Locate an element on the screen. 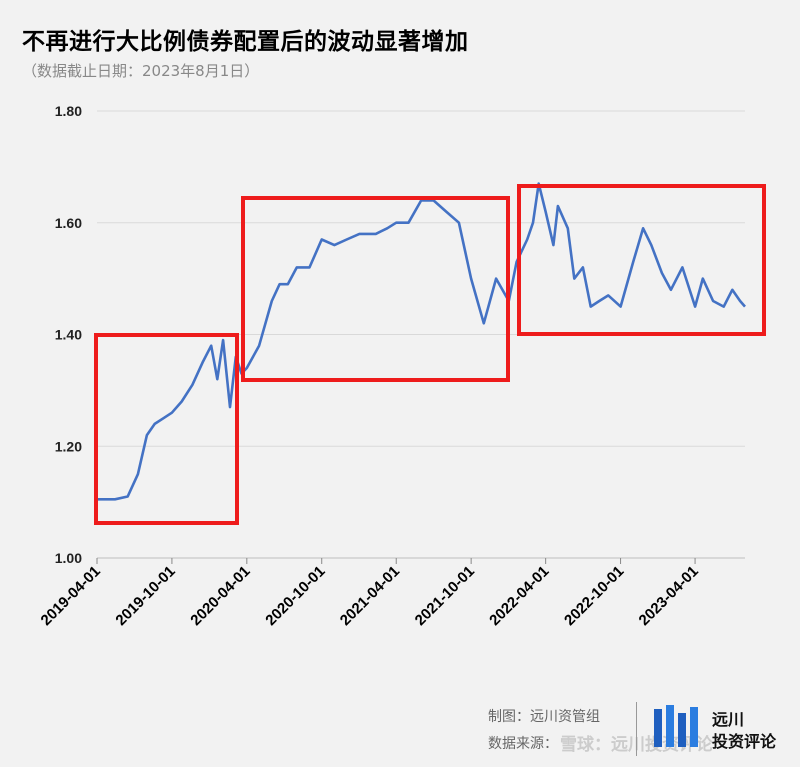  x-tick-label: 2020-04-01 is located at coordinates (220, 596).